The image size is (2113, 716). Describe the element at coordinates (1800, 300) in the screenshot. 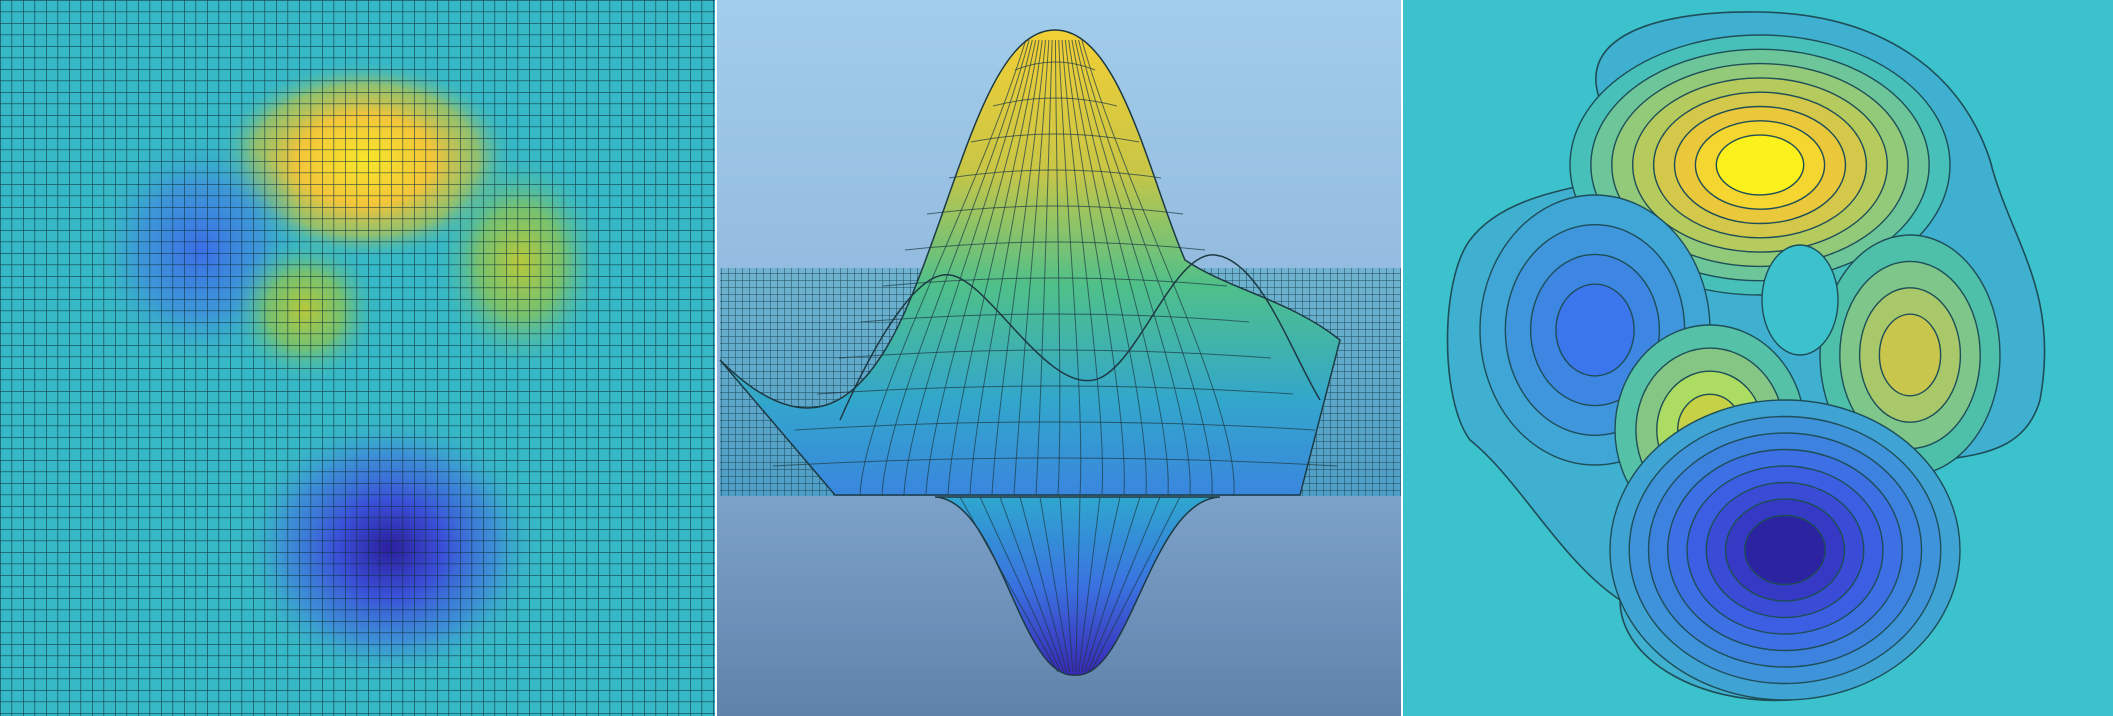

I see `contour-hole` at that location.